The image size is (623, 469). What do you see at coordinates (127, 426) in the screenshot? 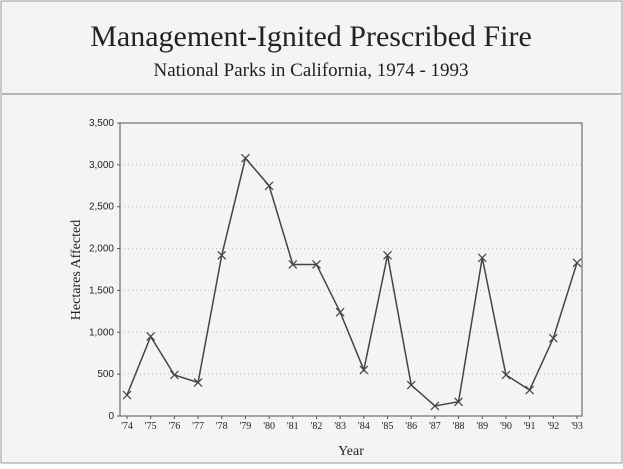
I see `x-tick-label: '74` at bounding box center [127, 426].